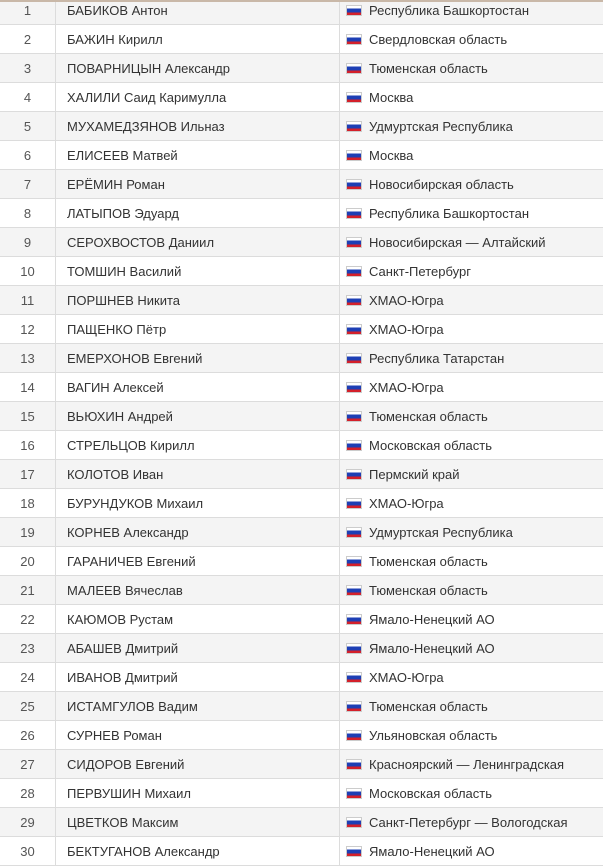 This screenshot has width=603, height=866. I want to click on athlete-name: АБАШЕВ Дмитрий, so click(198, 648).